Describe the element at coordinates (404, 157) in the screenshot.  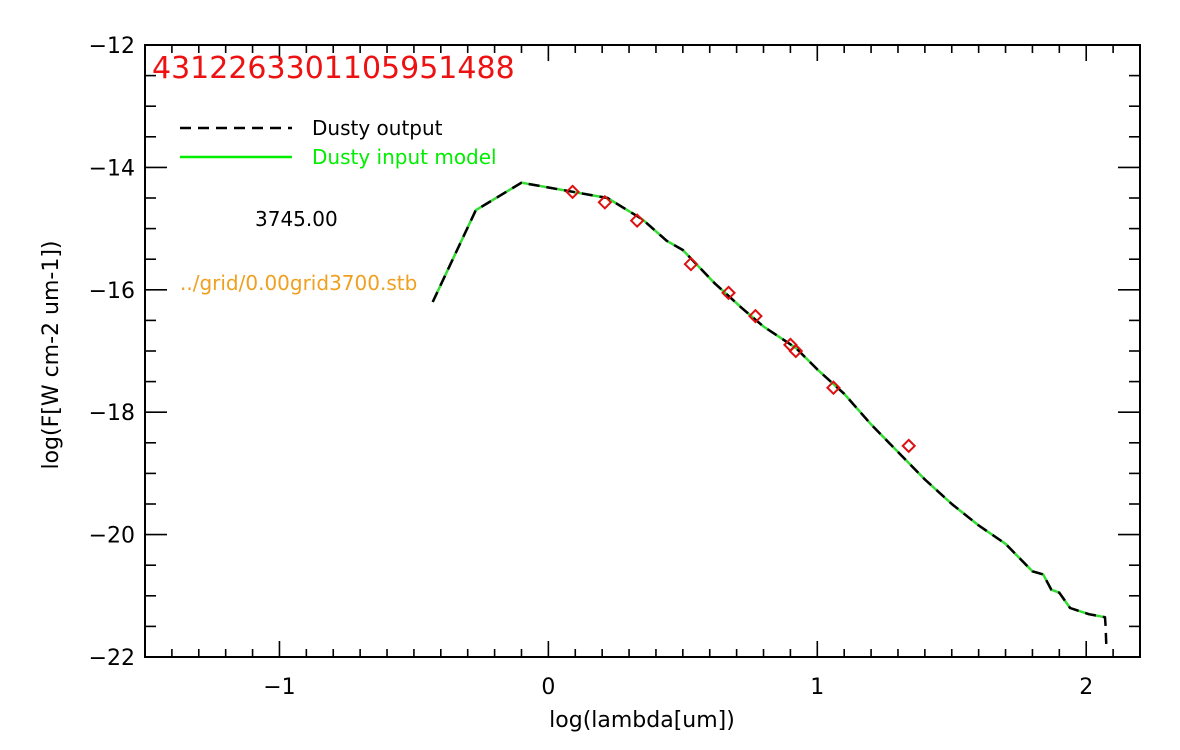
I see `legend-label-input: Dusty input model` at that location.